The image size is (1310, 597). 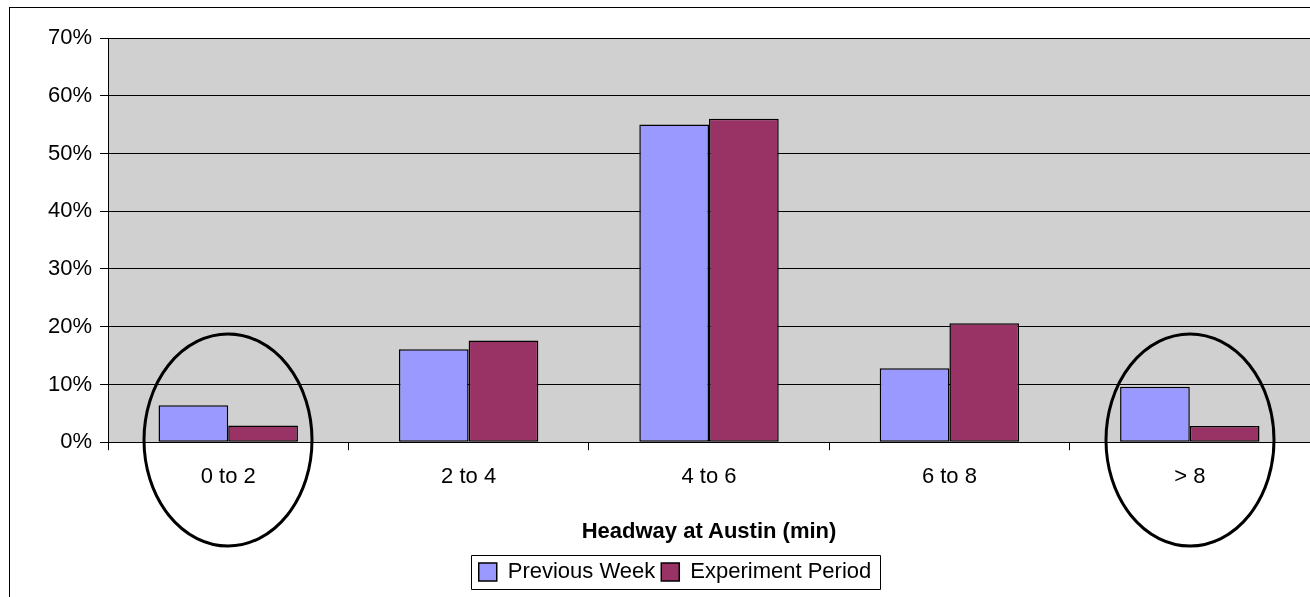 I want to click on y-tick-label: 50%, so click(x=70, y=152).